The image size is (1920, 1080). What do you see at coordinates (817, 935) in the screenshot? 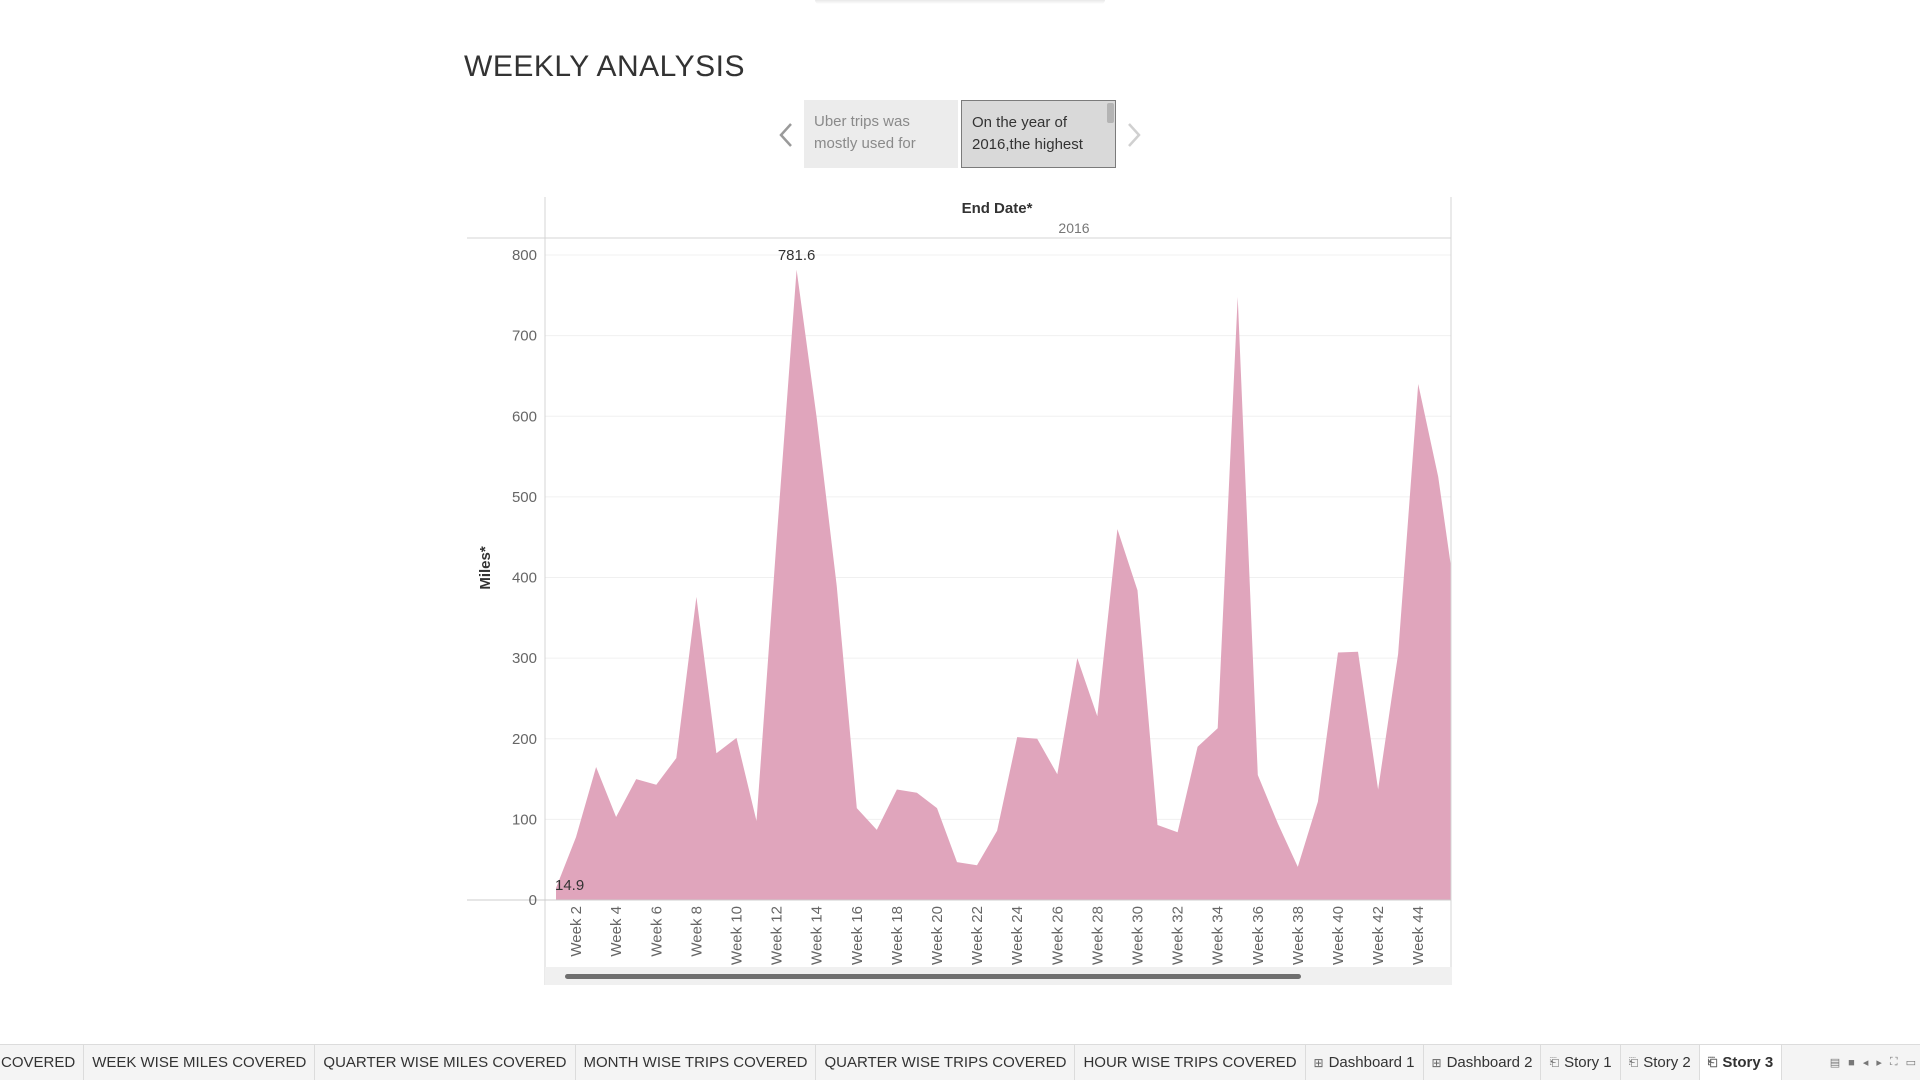
I see `x-tick-label: Week 14` at bounding box center [817, 935].